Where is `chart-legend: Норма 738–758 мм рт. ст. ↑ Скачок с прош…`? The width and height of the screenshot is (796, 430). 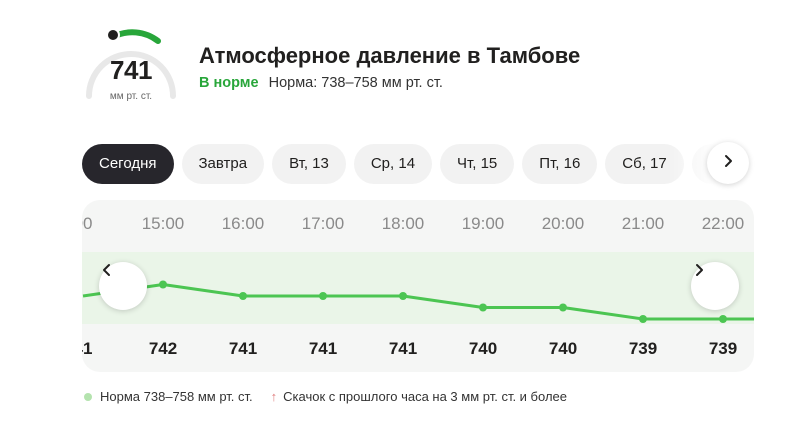 chart-legend: Норма 738–758 мм рт. ст. ↑ Скачок с прош… is located at coordinates (325, 396).